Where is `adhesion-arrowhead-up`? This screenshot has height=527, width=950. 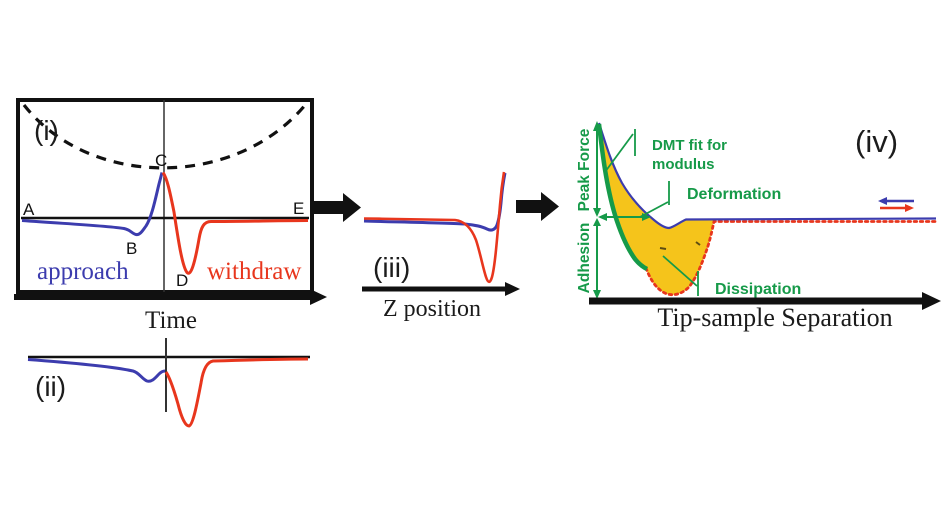 adhesion-arrowhead-up is located at coordinates (597, 222).